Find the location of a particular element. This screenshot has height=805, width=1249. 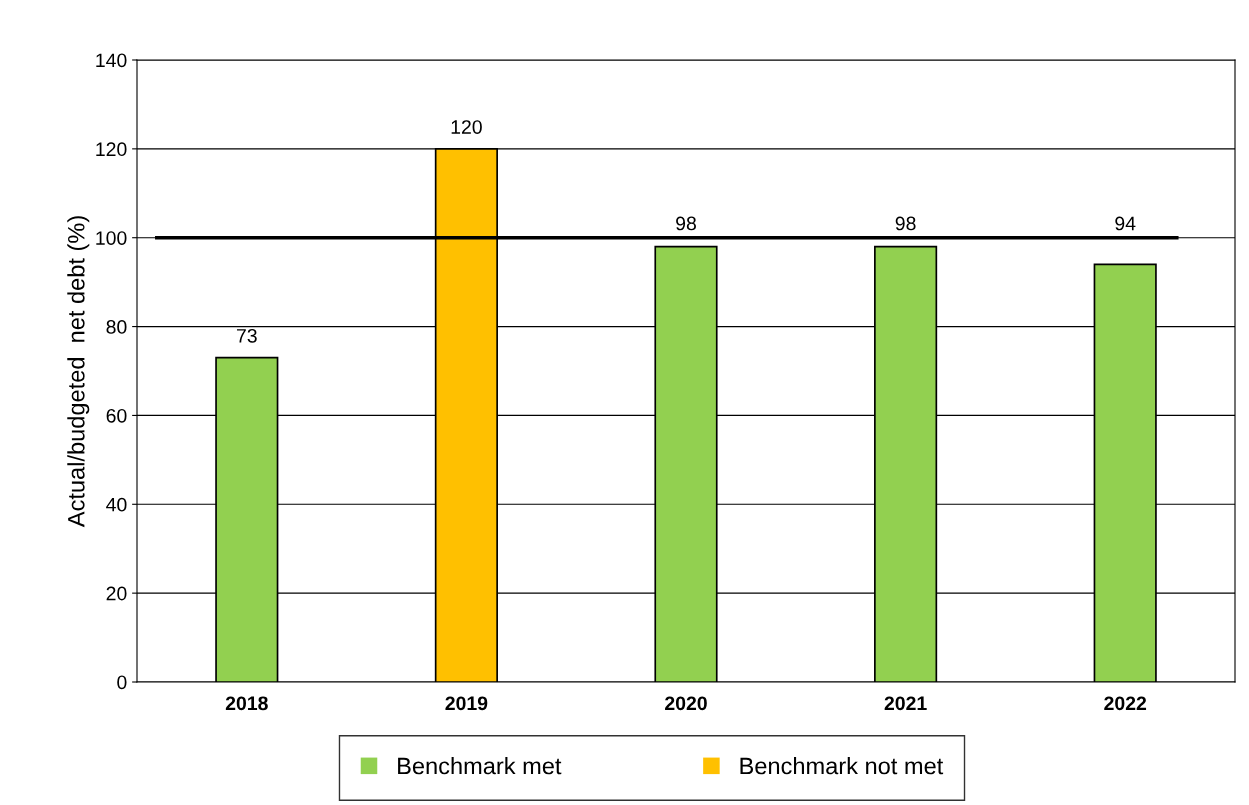

x-tick-label: 2019 is located at coordinates (466, 703).